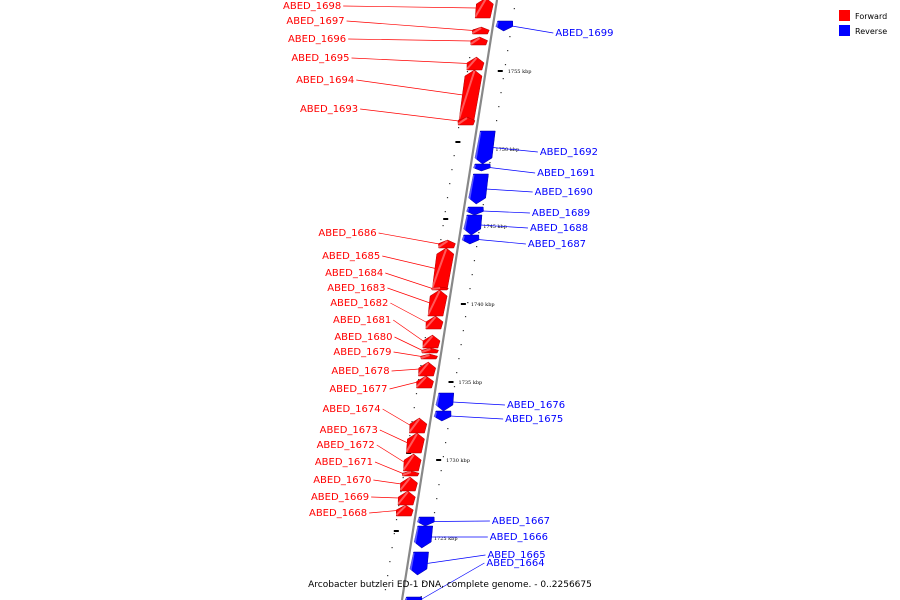  What do you see at coordinates (356, 288) in the screenshot?
I see `gene-label: ABED_1683` at bounding box center [356, 288].